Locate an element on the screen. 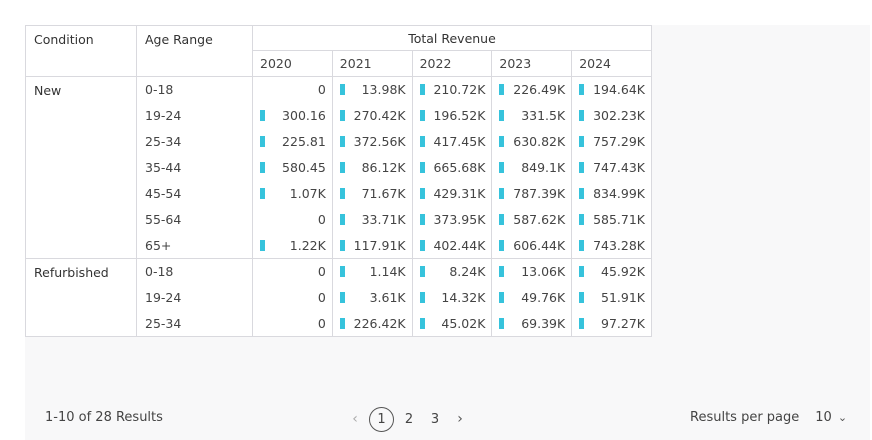  revenue-cell: 13.06K is located at coordinates (532, 271).